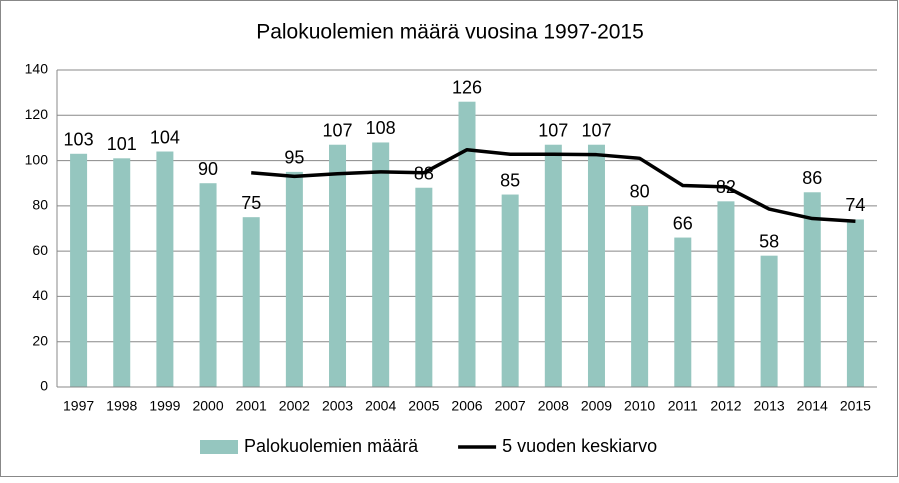 This screenshot has height=483, width=899. I want to click on x-tick-label: 2015, so click(855, 406).